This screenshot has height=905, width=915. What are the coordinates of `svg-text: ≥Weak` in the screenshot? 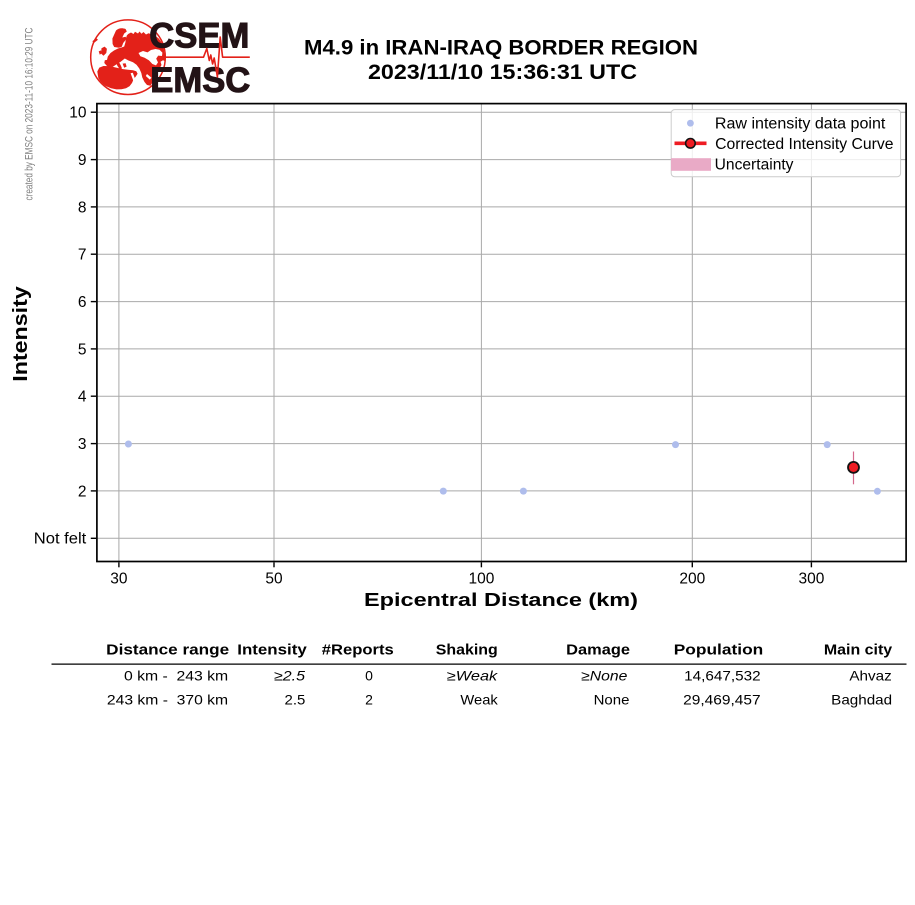 It's located at (473, 675).